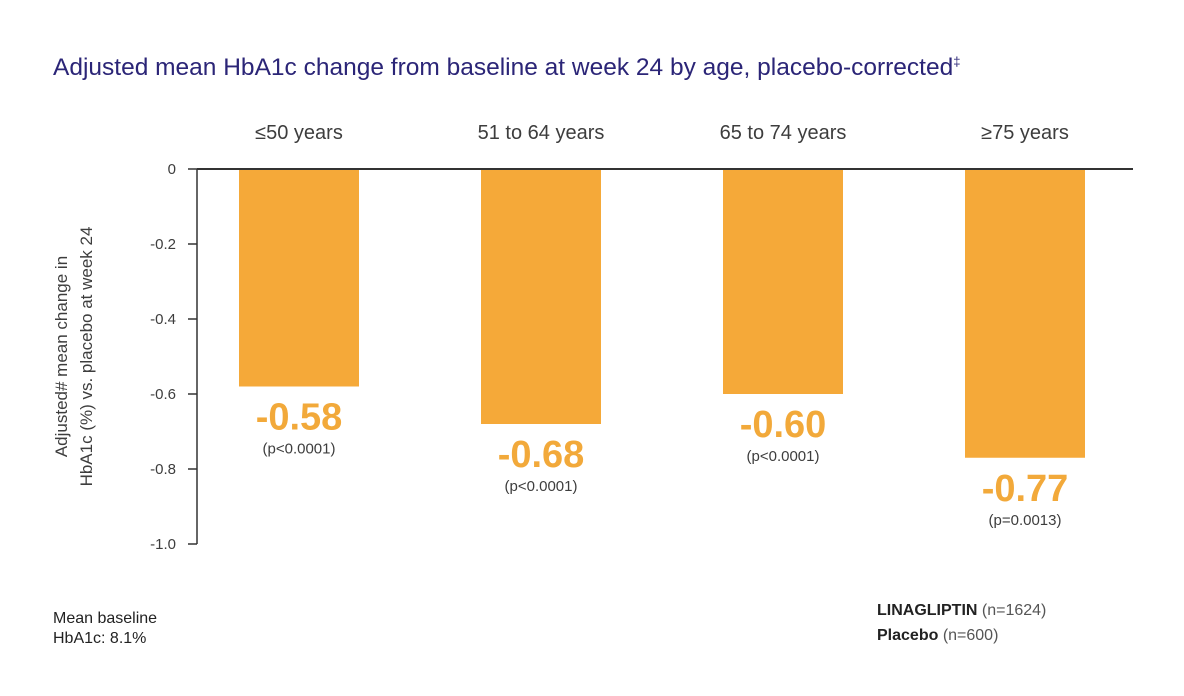  I want to click on category-label: ≥75 years, so click(1025, 133).